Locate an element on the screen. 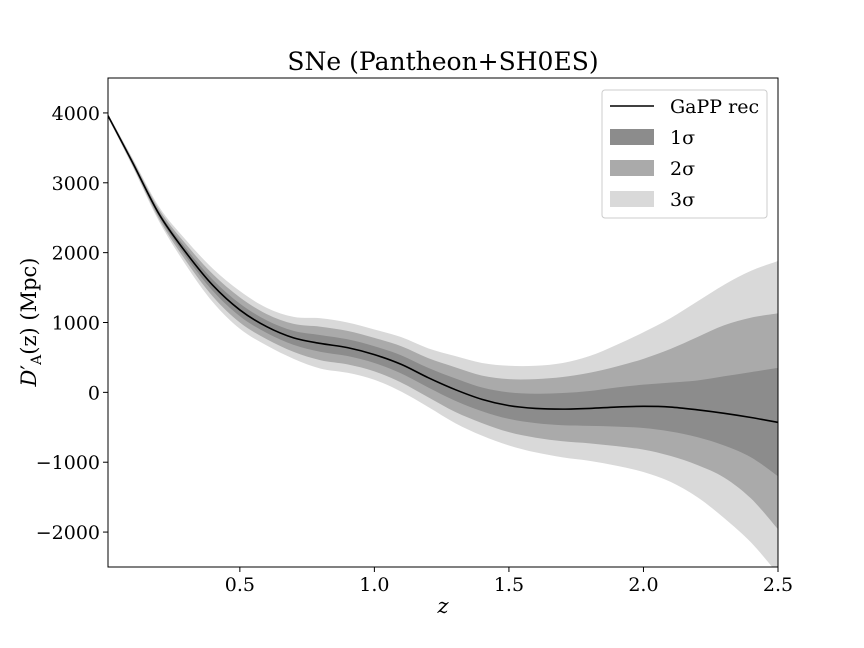 The image size is (864, 648). legend-label: GaPP rec is located at coordinates (714, 107).